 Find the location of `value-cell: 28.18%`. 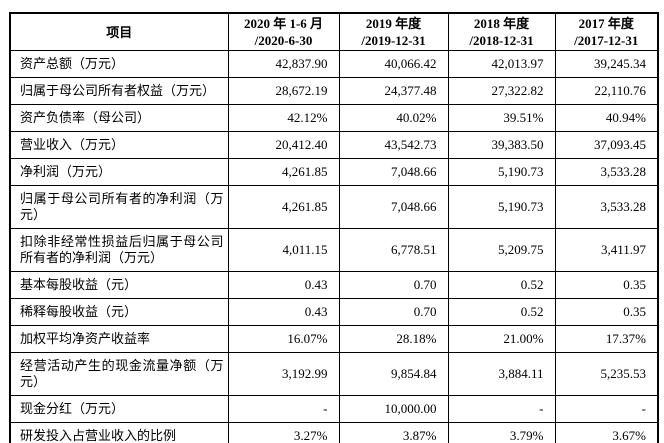

value-cell: 28.18% is located at coordinates (393, 339).